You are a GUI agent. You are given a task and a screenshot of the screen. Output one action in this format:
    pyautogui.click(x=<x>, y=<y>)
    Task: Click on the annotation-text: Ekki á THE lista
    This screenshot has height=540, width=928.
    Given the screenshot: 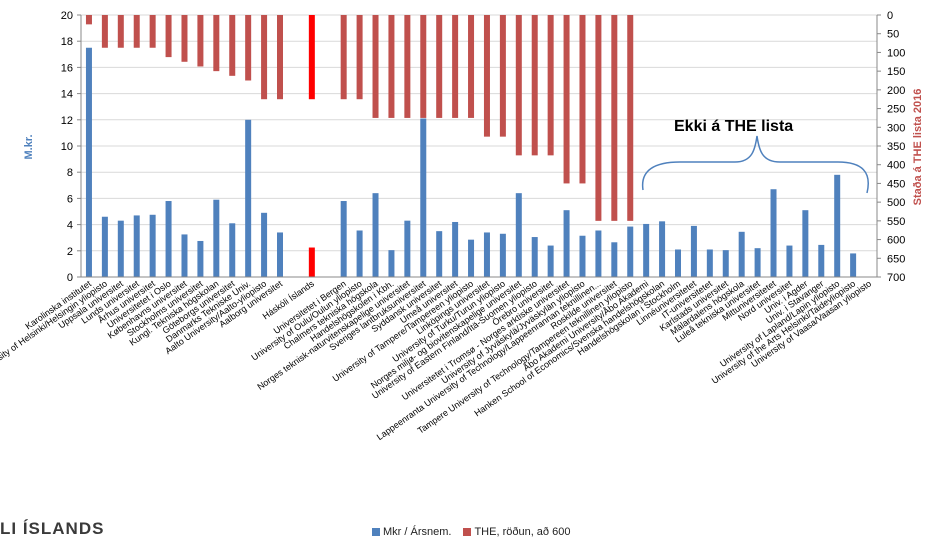 What is the action you would take?
    pyautogui.click(x=733, y=126)
    